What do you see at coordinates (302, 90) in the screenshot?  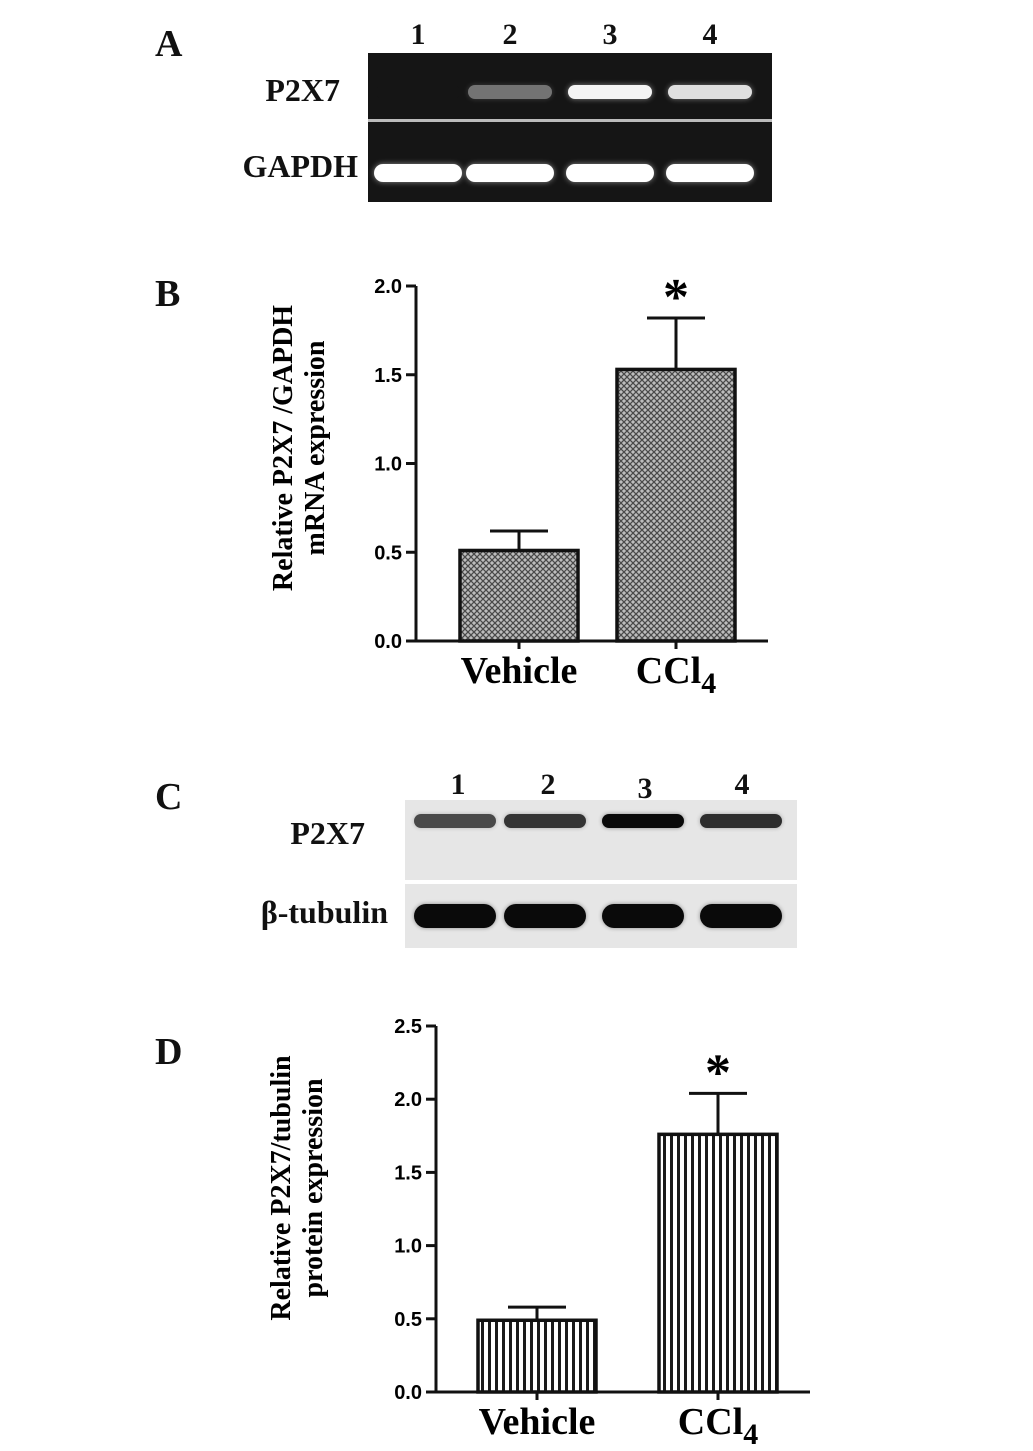 I see `gel-row-p2x7-label: P2X7` at bounding box center [302, 90].